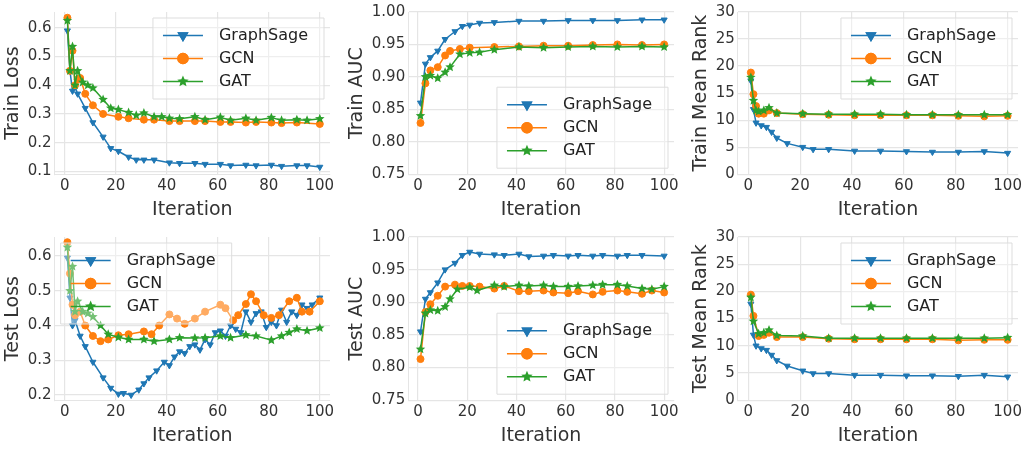 The height and width of the screenshot is (451, 1032). What do you see at coordinates (355, 94) in the screenshot?
I see `y-axis-title: Train AUC` at bounding box center [355, 94].